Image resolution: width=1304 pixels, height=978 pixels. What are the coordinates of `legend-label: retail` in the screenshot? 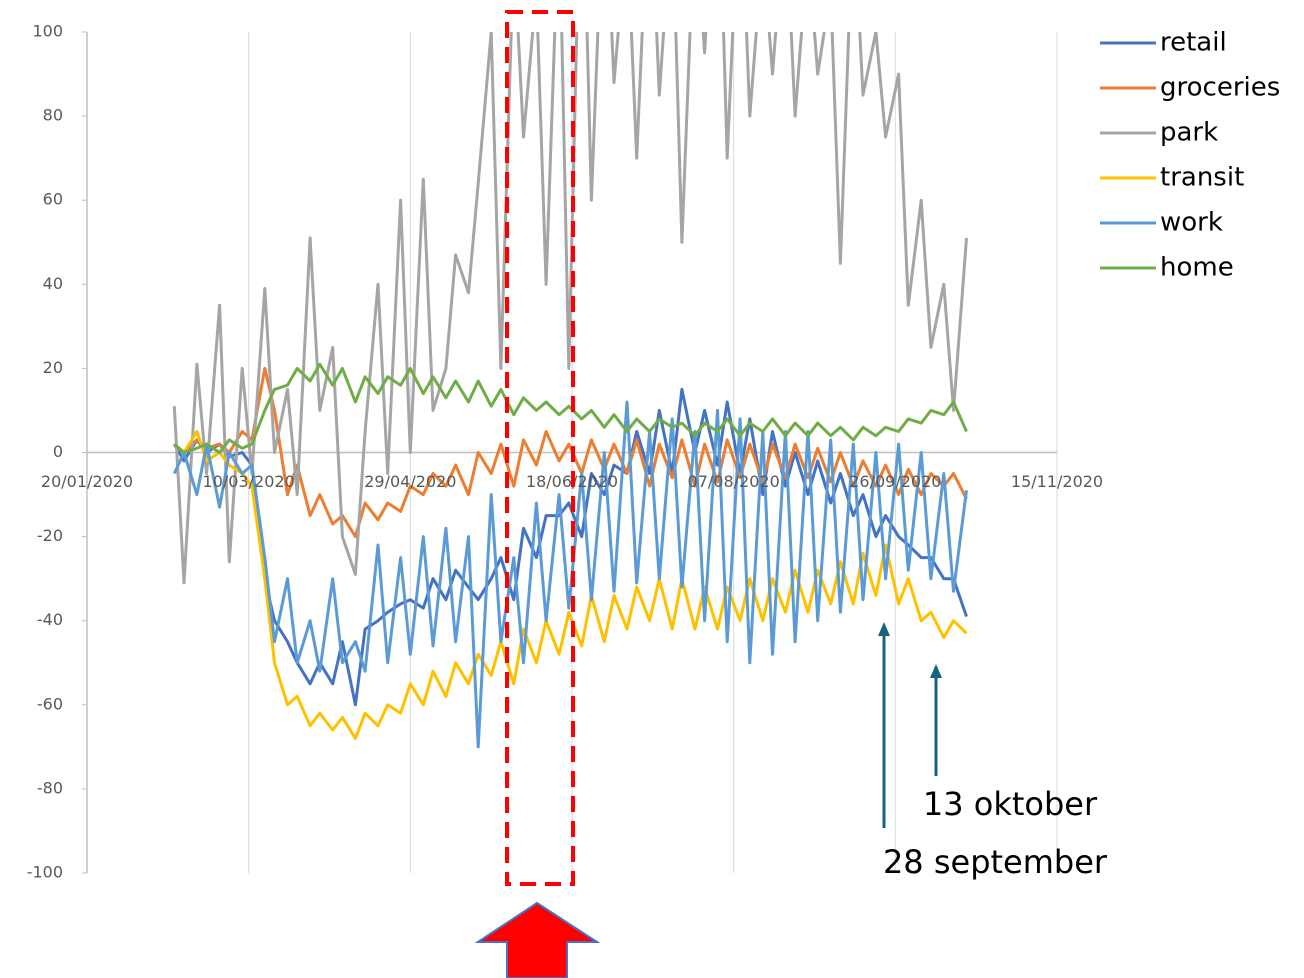 It's located at (1193, 43).